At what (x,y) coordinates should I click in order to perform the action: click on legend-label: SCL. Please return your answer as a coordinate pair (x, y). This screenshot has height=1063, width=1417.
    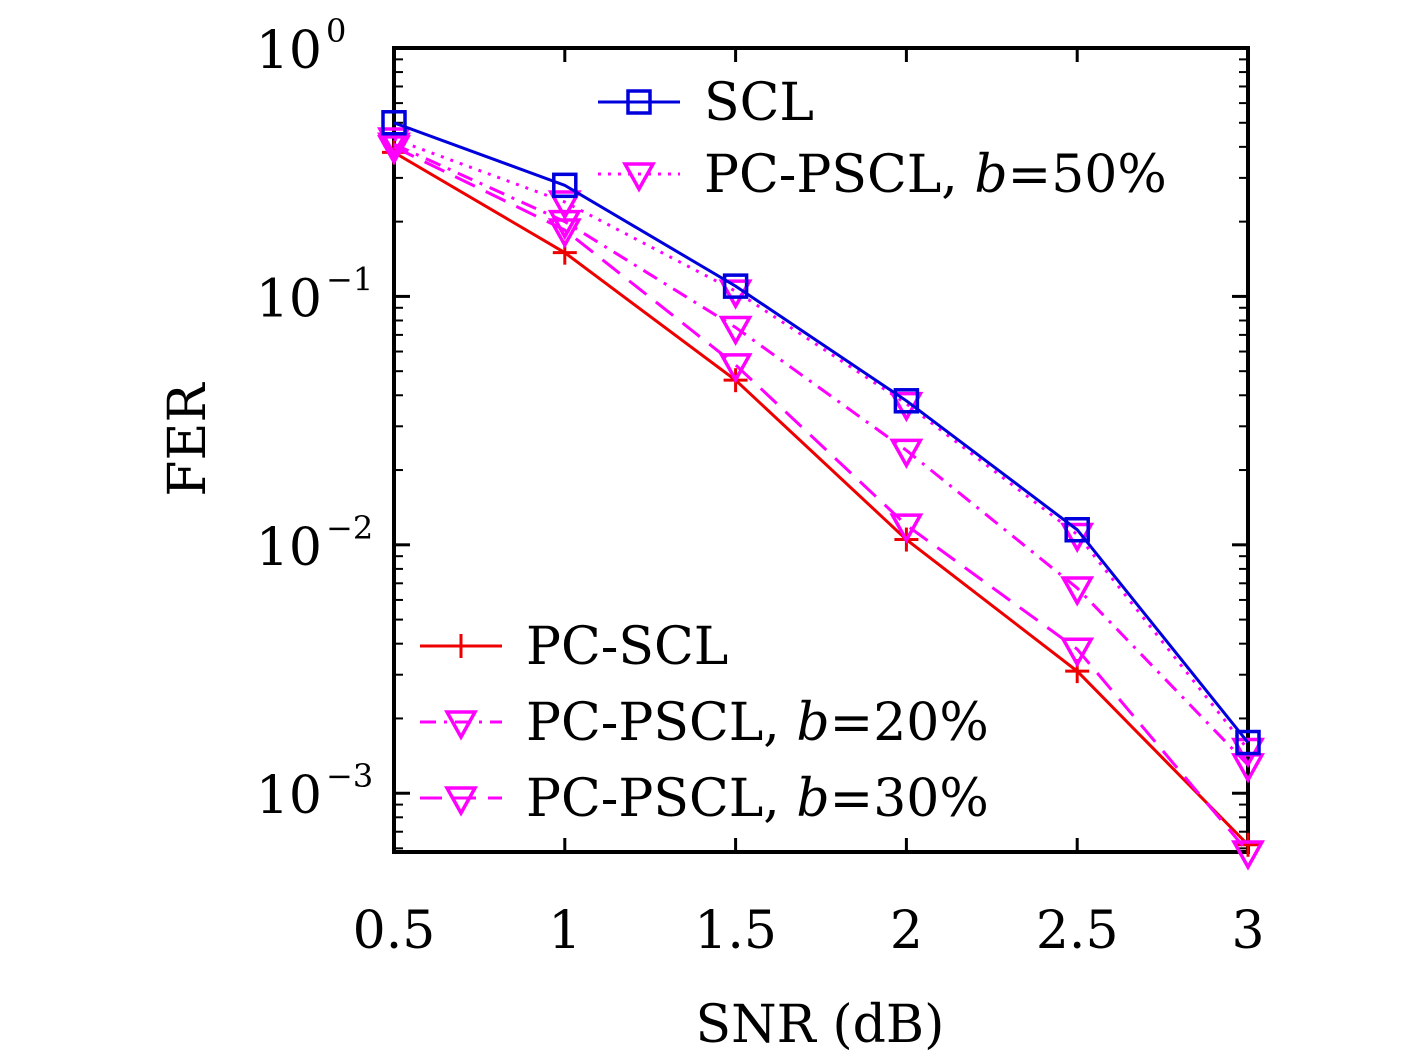
    Looking at the image, I should click on (759, 103).